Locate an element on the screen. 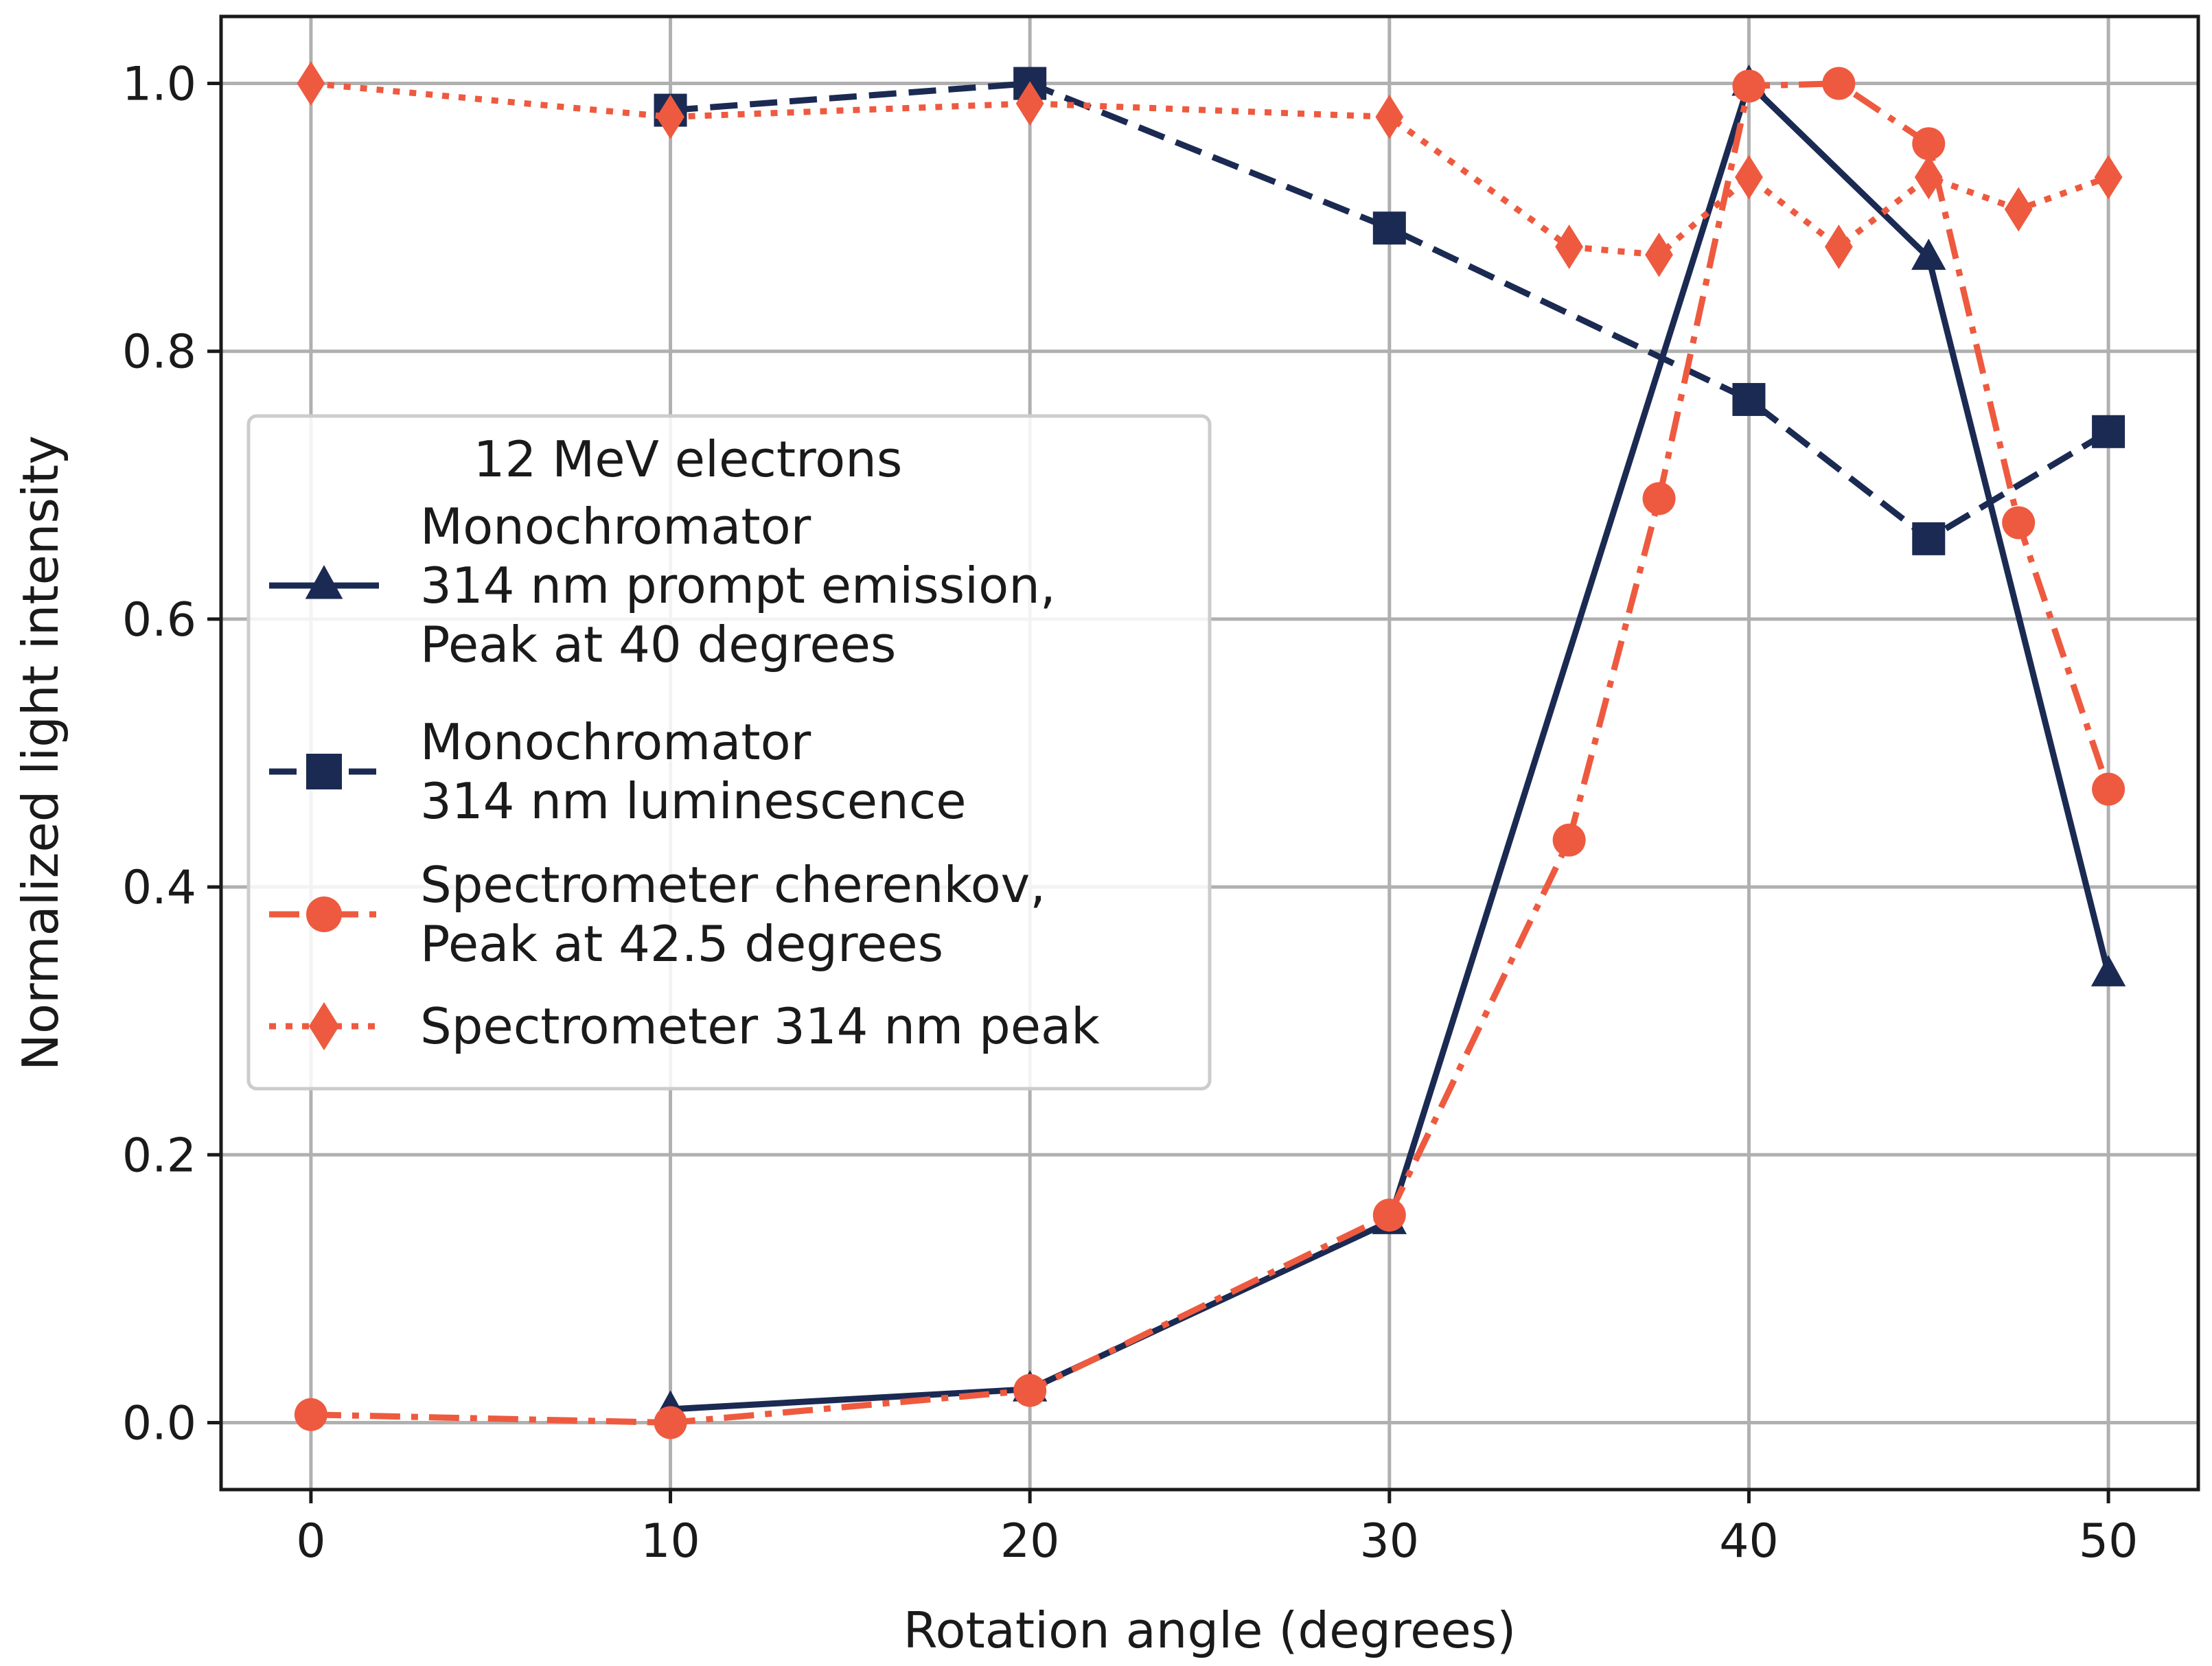  y-tick-label: 1.0 is located at coordinates (159, 85).